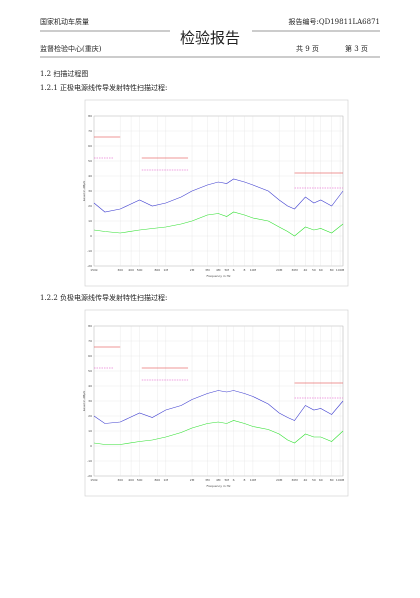 The image size is (420, 598). Describe the element at coordinates (335, 21) in the screenshot. I see `report-no: 报告编号:QD19811LA6871` at that location.